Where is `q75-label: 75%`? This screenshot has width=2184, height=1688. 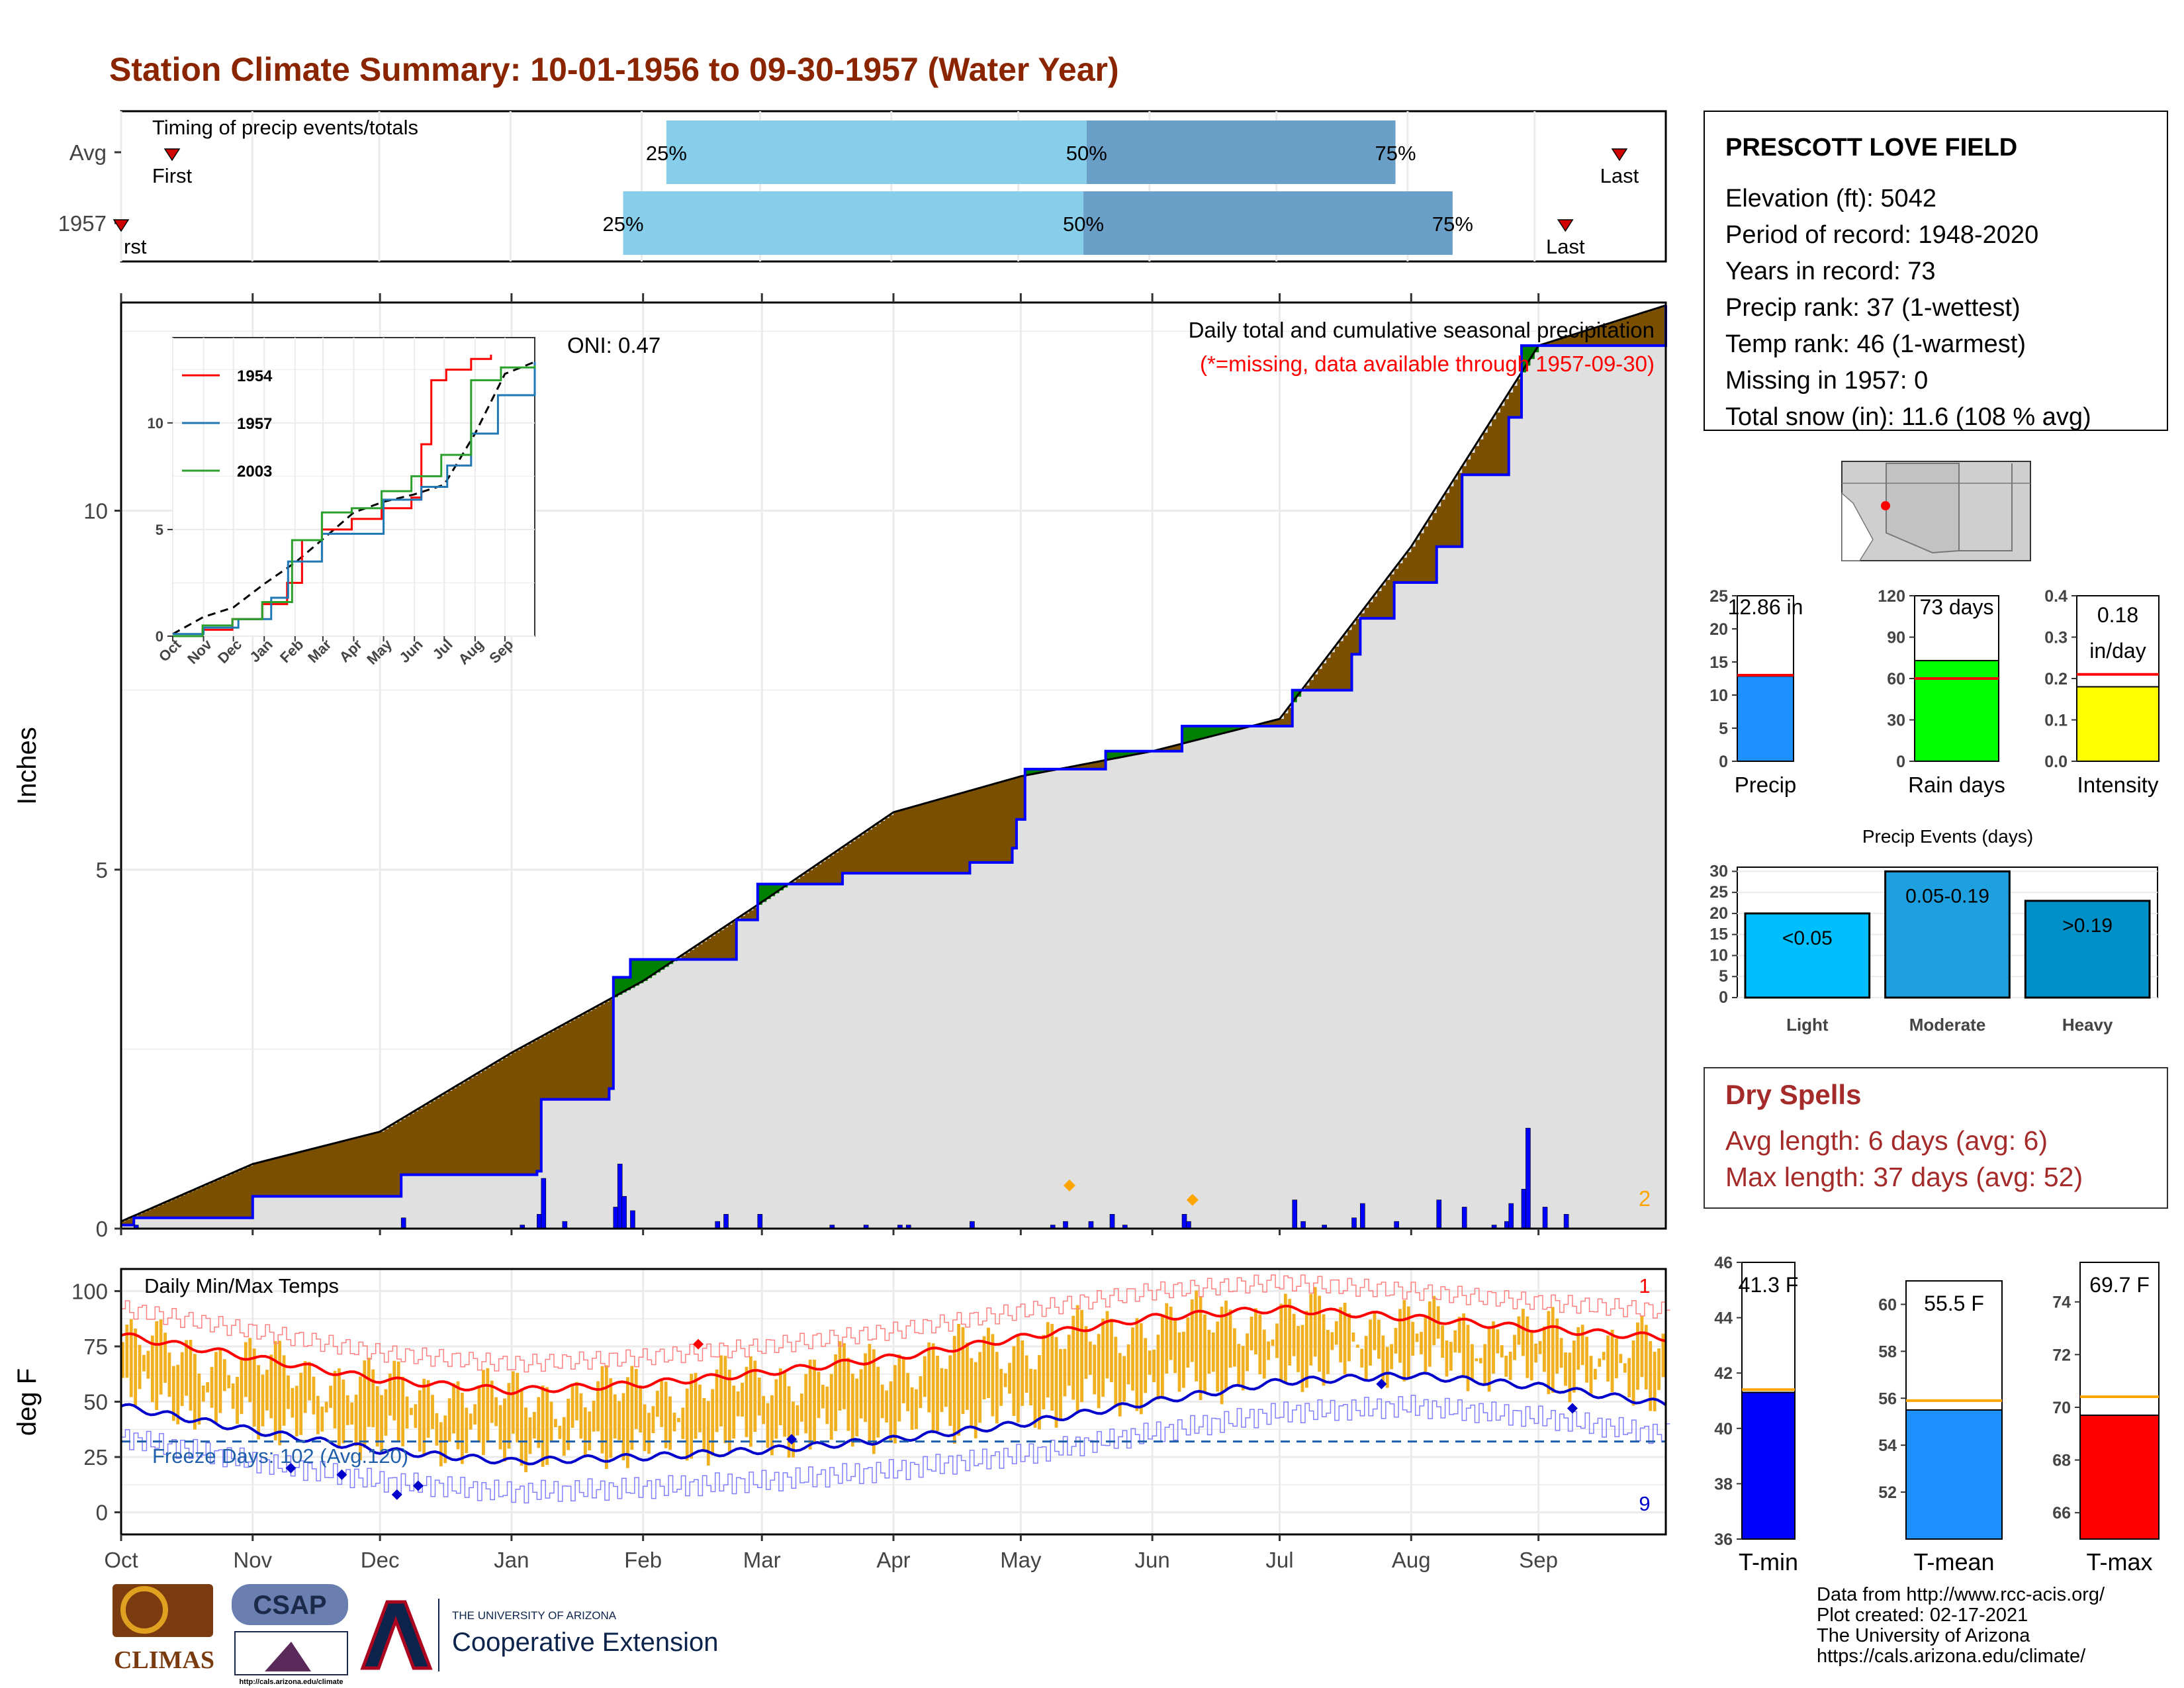 q75-label: 75% is located at coordinates (1396, 153).